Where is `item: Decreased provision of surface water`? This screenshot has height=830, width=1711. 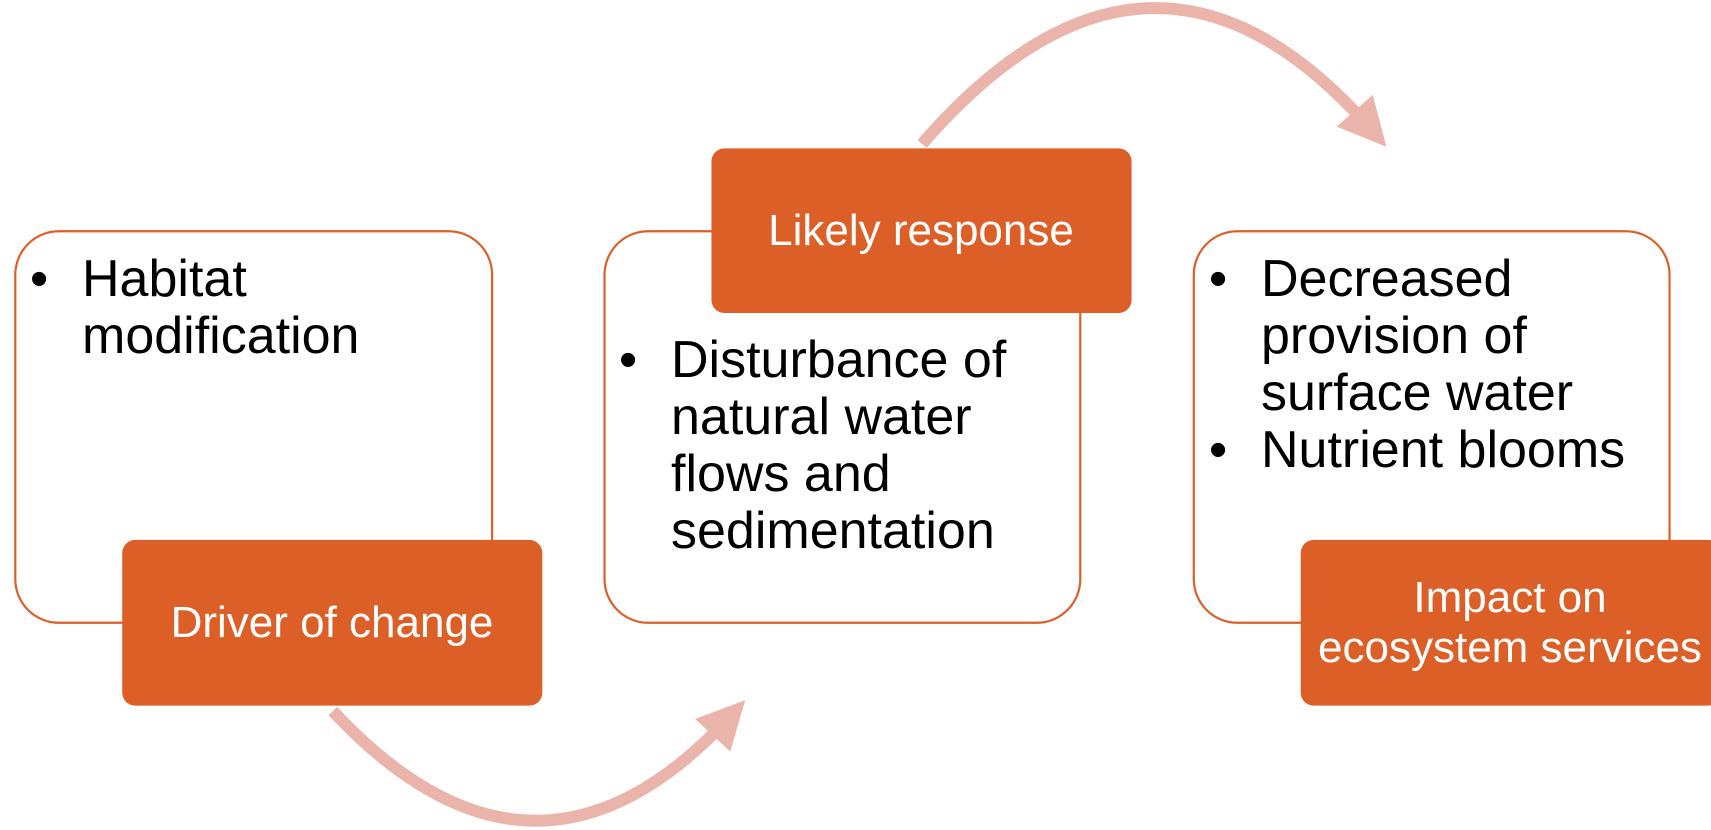
item: Decreased provision of surface water is located at coordinates (1429, 336).